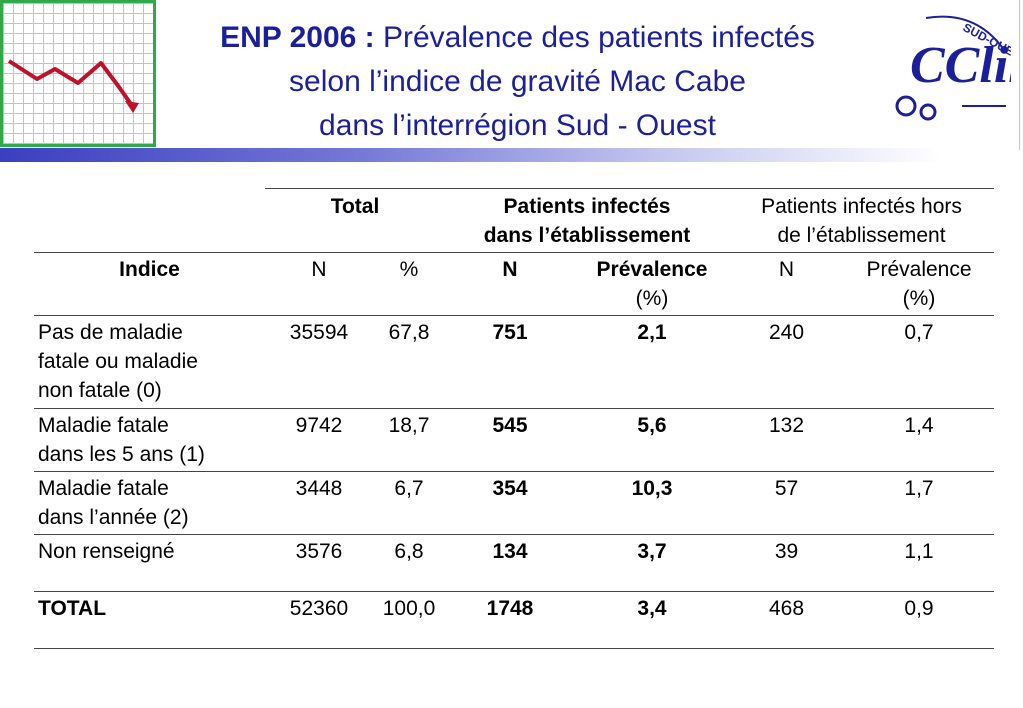 This screenshot has height=708, width=1023. What do you see at coordinates (786, 440) in the screenshot?
I see `cell-out-n: 132` at bounding box center [786, 440].